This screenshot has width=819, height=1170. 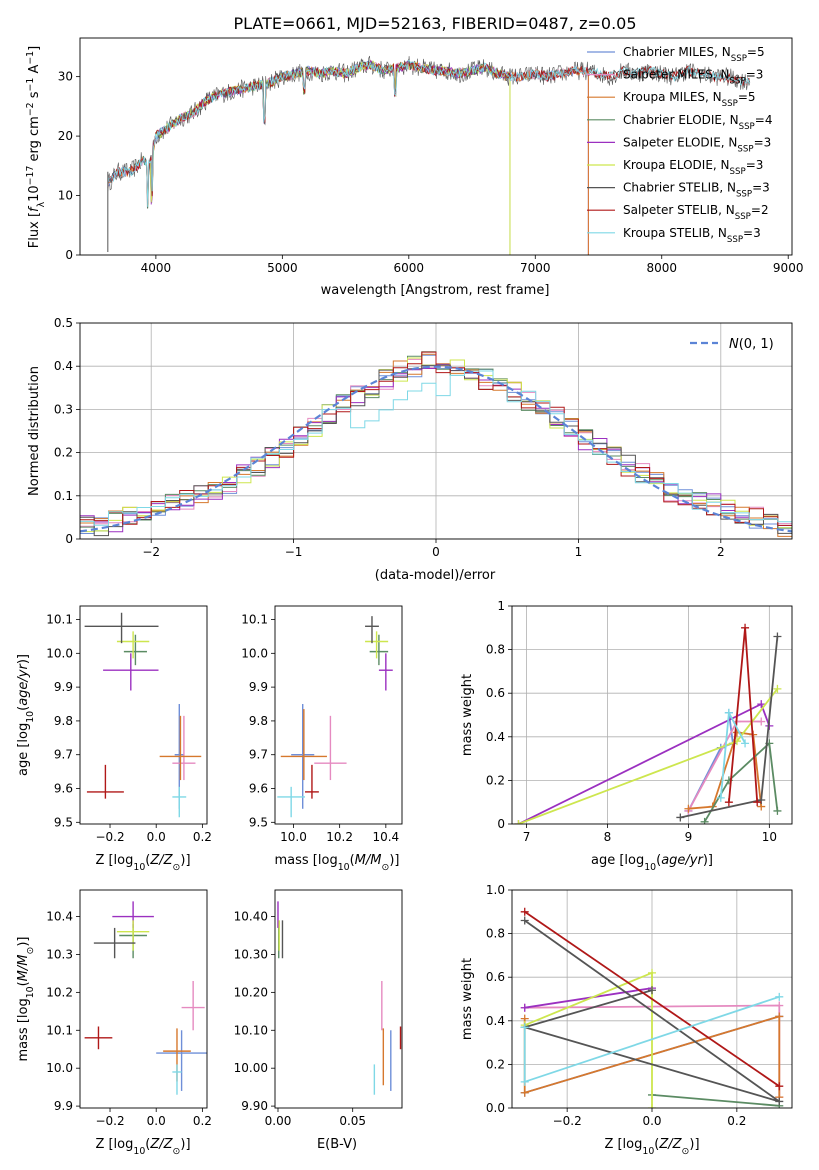 What do you see at coordinates (30, 85) in the screenshot?
I see `label-part: −1` at bounding box center [30, 85].